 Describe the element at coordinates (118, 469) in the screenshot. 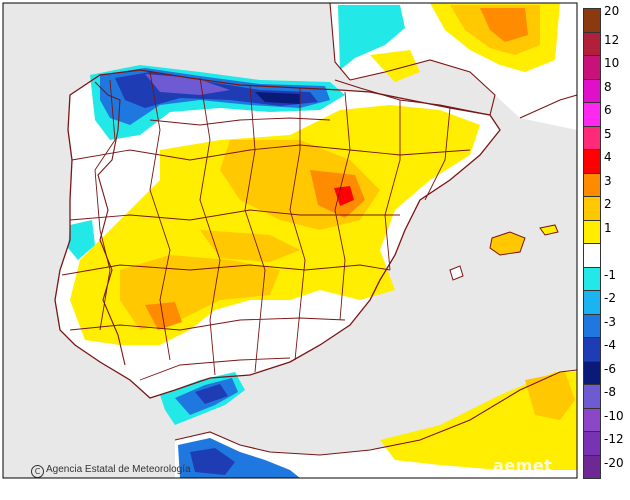

I see `credit-text: Agencia Estatal de Meteorología` at that location.